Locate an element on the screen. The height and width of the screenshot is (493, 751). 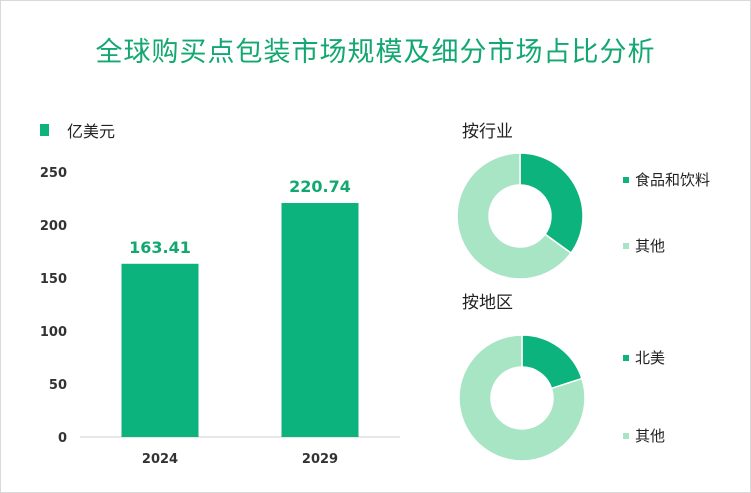
legend-label: 亿美元 is located at coordinates (91, 131).